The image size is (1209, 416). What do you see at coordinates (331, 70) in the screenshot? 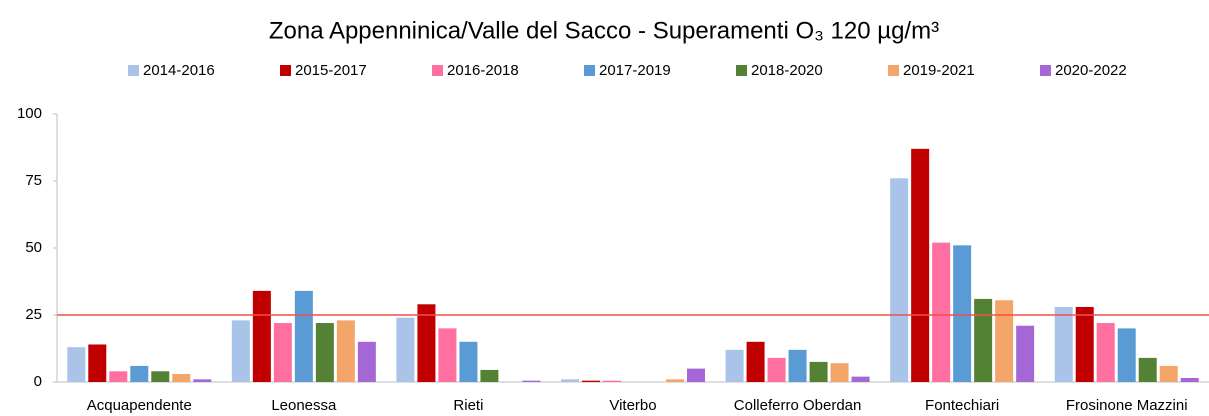
I see `legend-label: 2015-2017` at bounding box center [331, 70].